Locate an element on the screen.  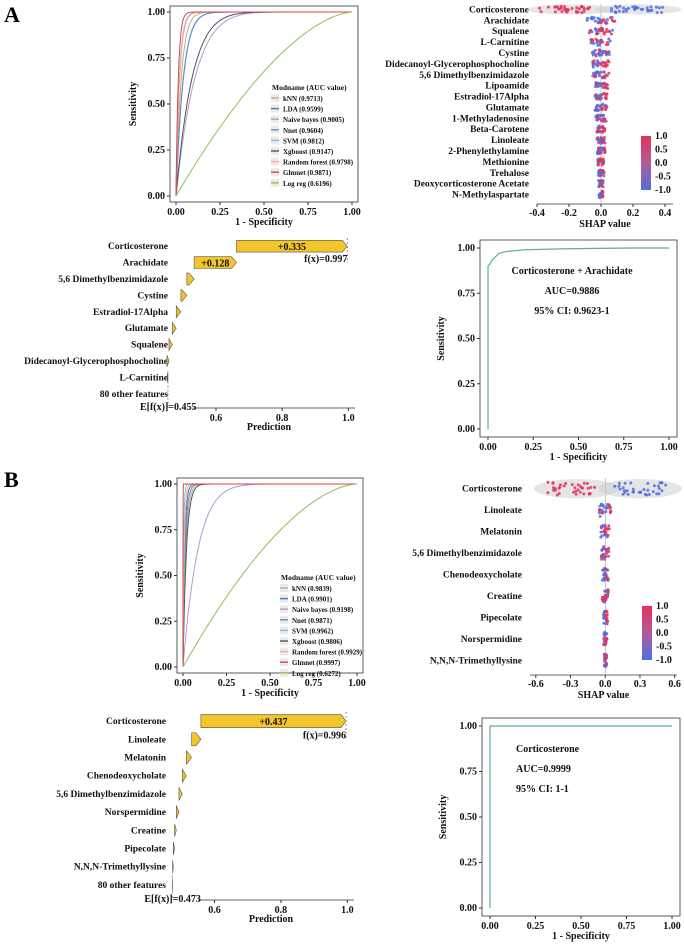
y-tick-label: 1.00 is located at coordinates (157, 12).